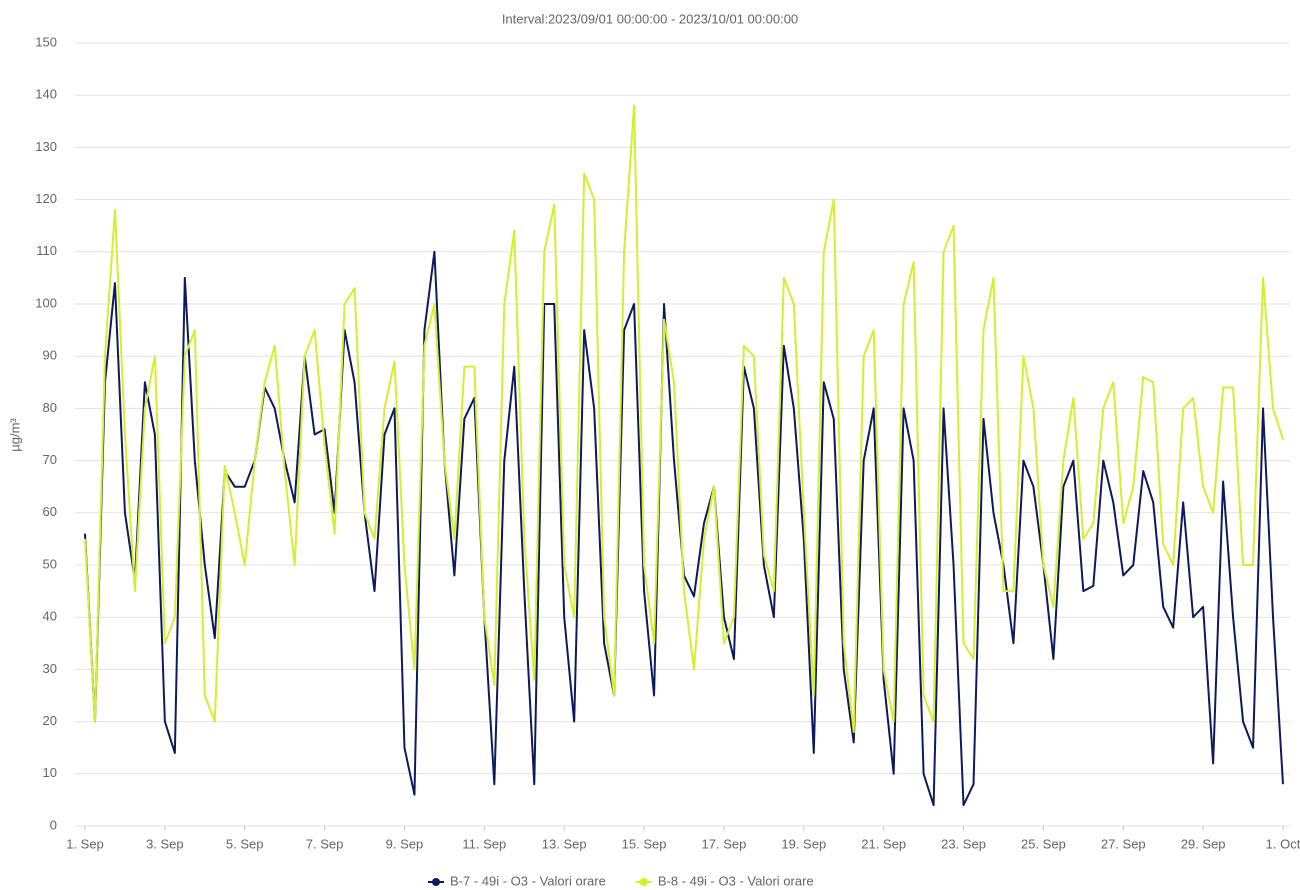 The width and height of the screenshot is (1300, 890). Describe the element at coordinates (50, 772) in the screenshot. I see `y-tick-label: 10` at that location.